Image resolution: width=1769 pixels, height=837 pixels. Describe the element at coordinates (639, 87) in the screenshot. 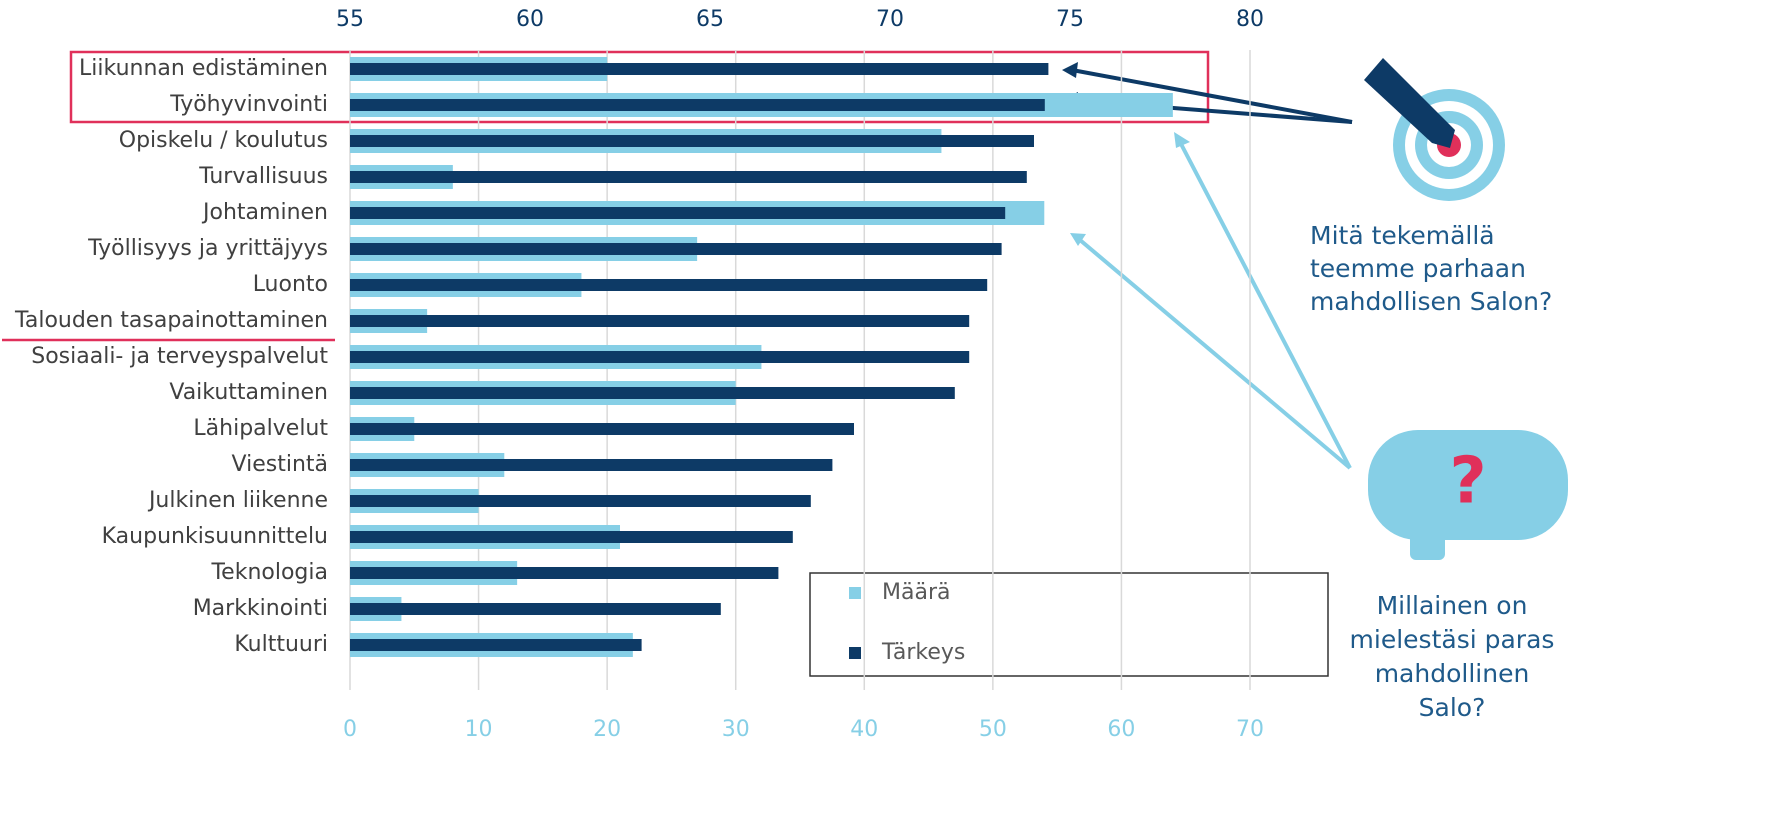

I see `highlight-box` at that location.